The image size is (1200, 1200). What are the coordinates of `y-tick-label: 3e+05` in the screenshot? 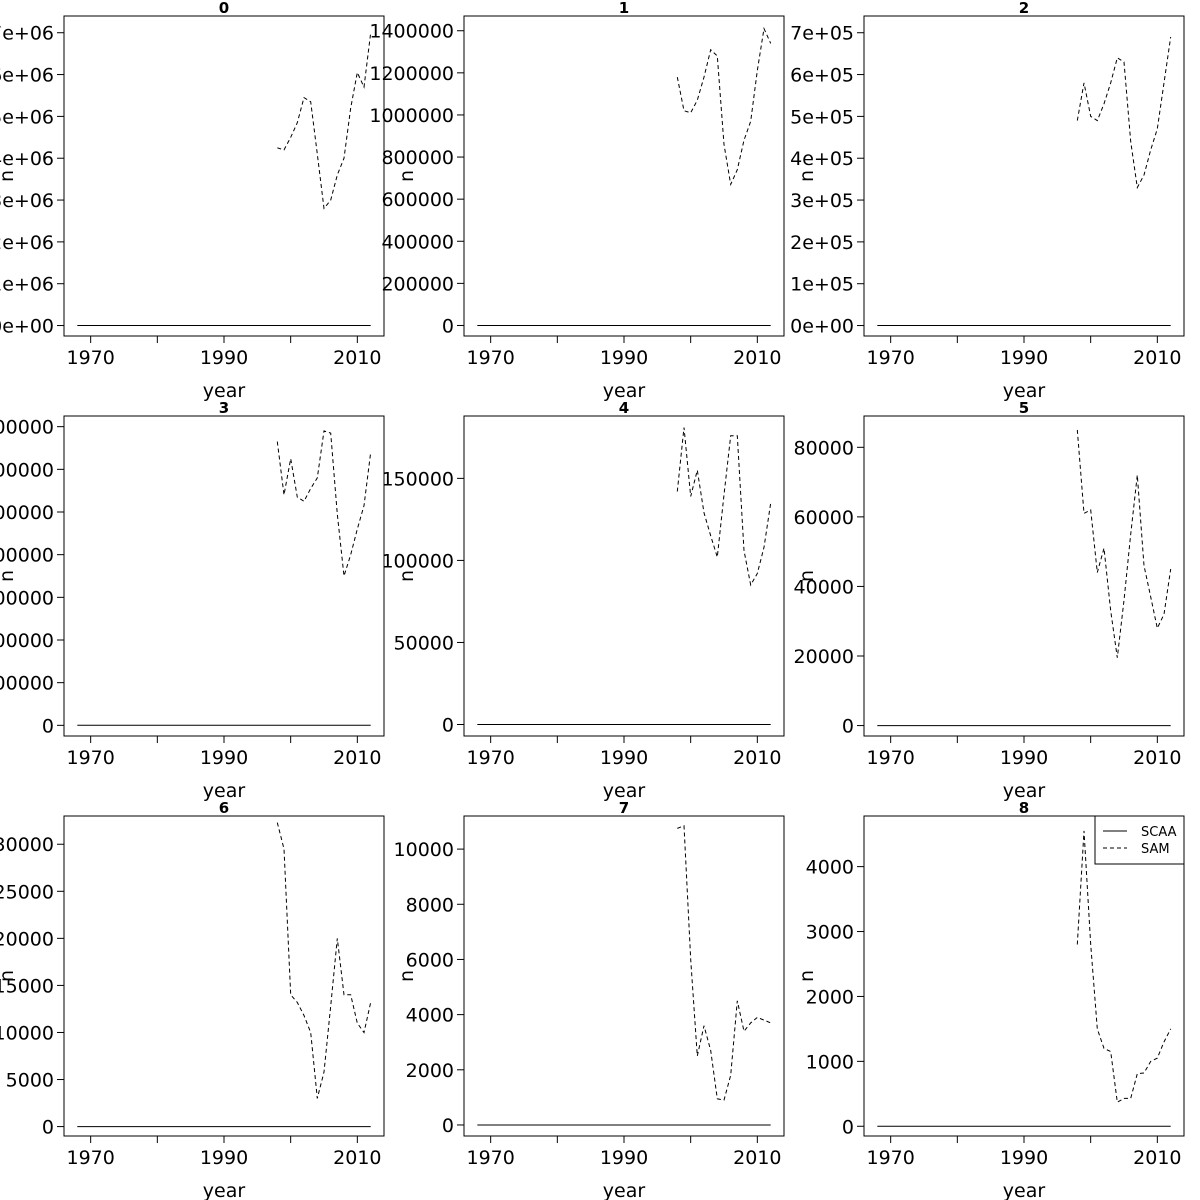 It's located at (822, 201).